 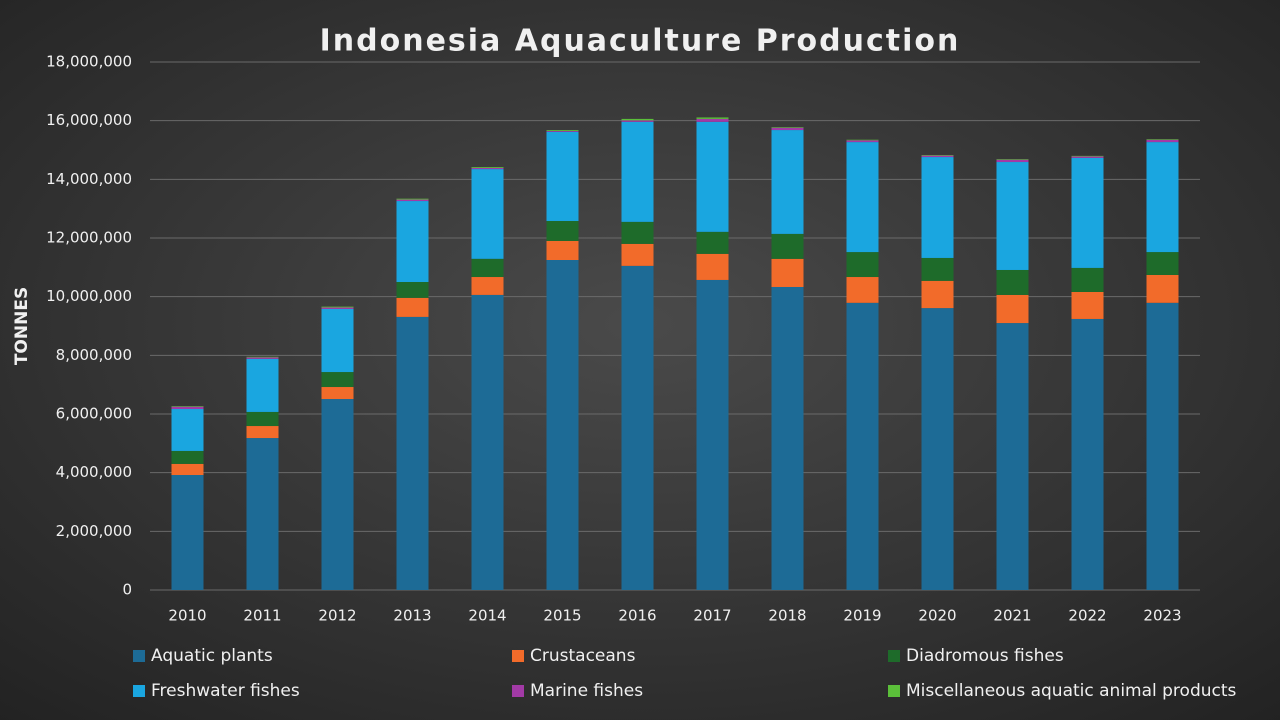 What do you see at coordinates (787, 616) in the screenshot?
I see `x-tick-label: 2018` at bounding box center [787, 616].